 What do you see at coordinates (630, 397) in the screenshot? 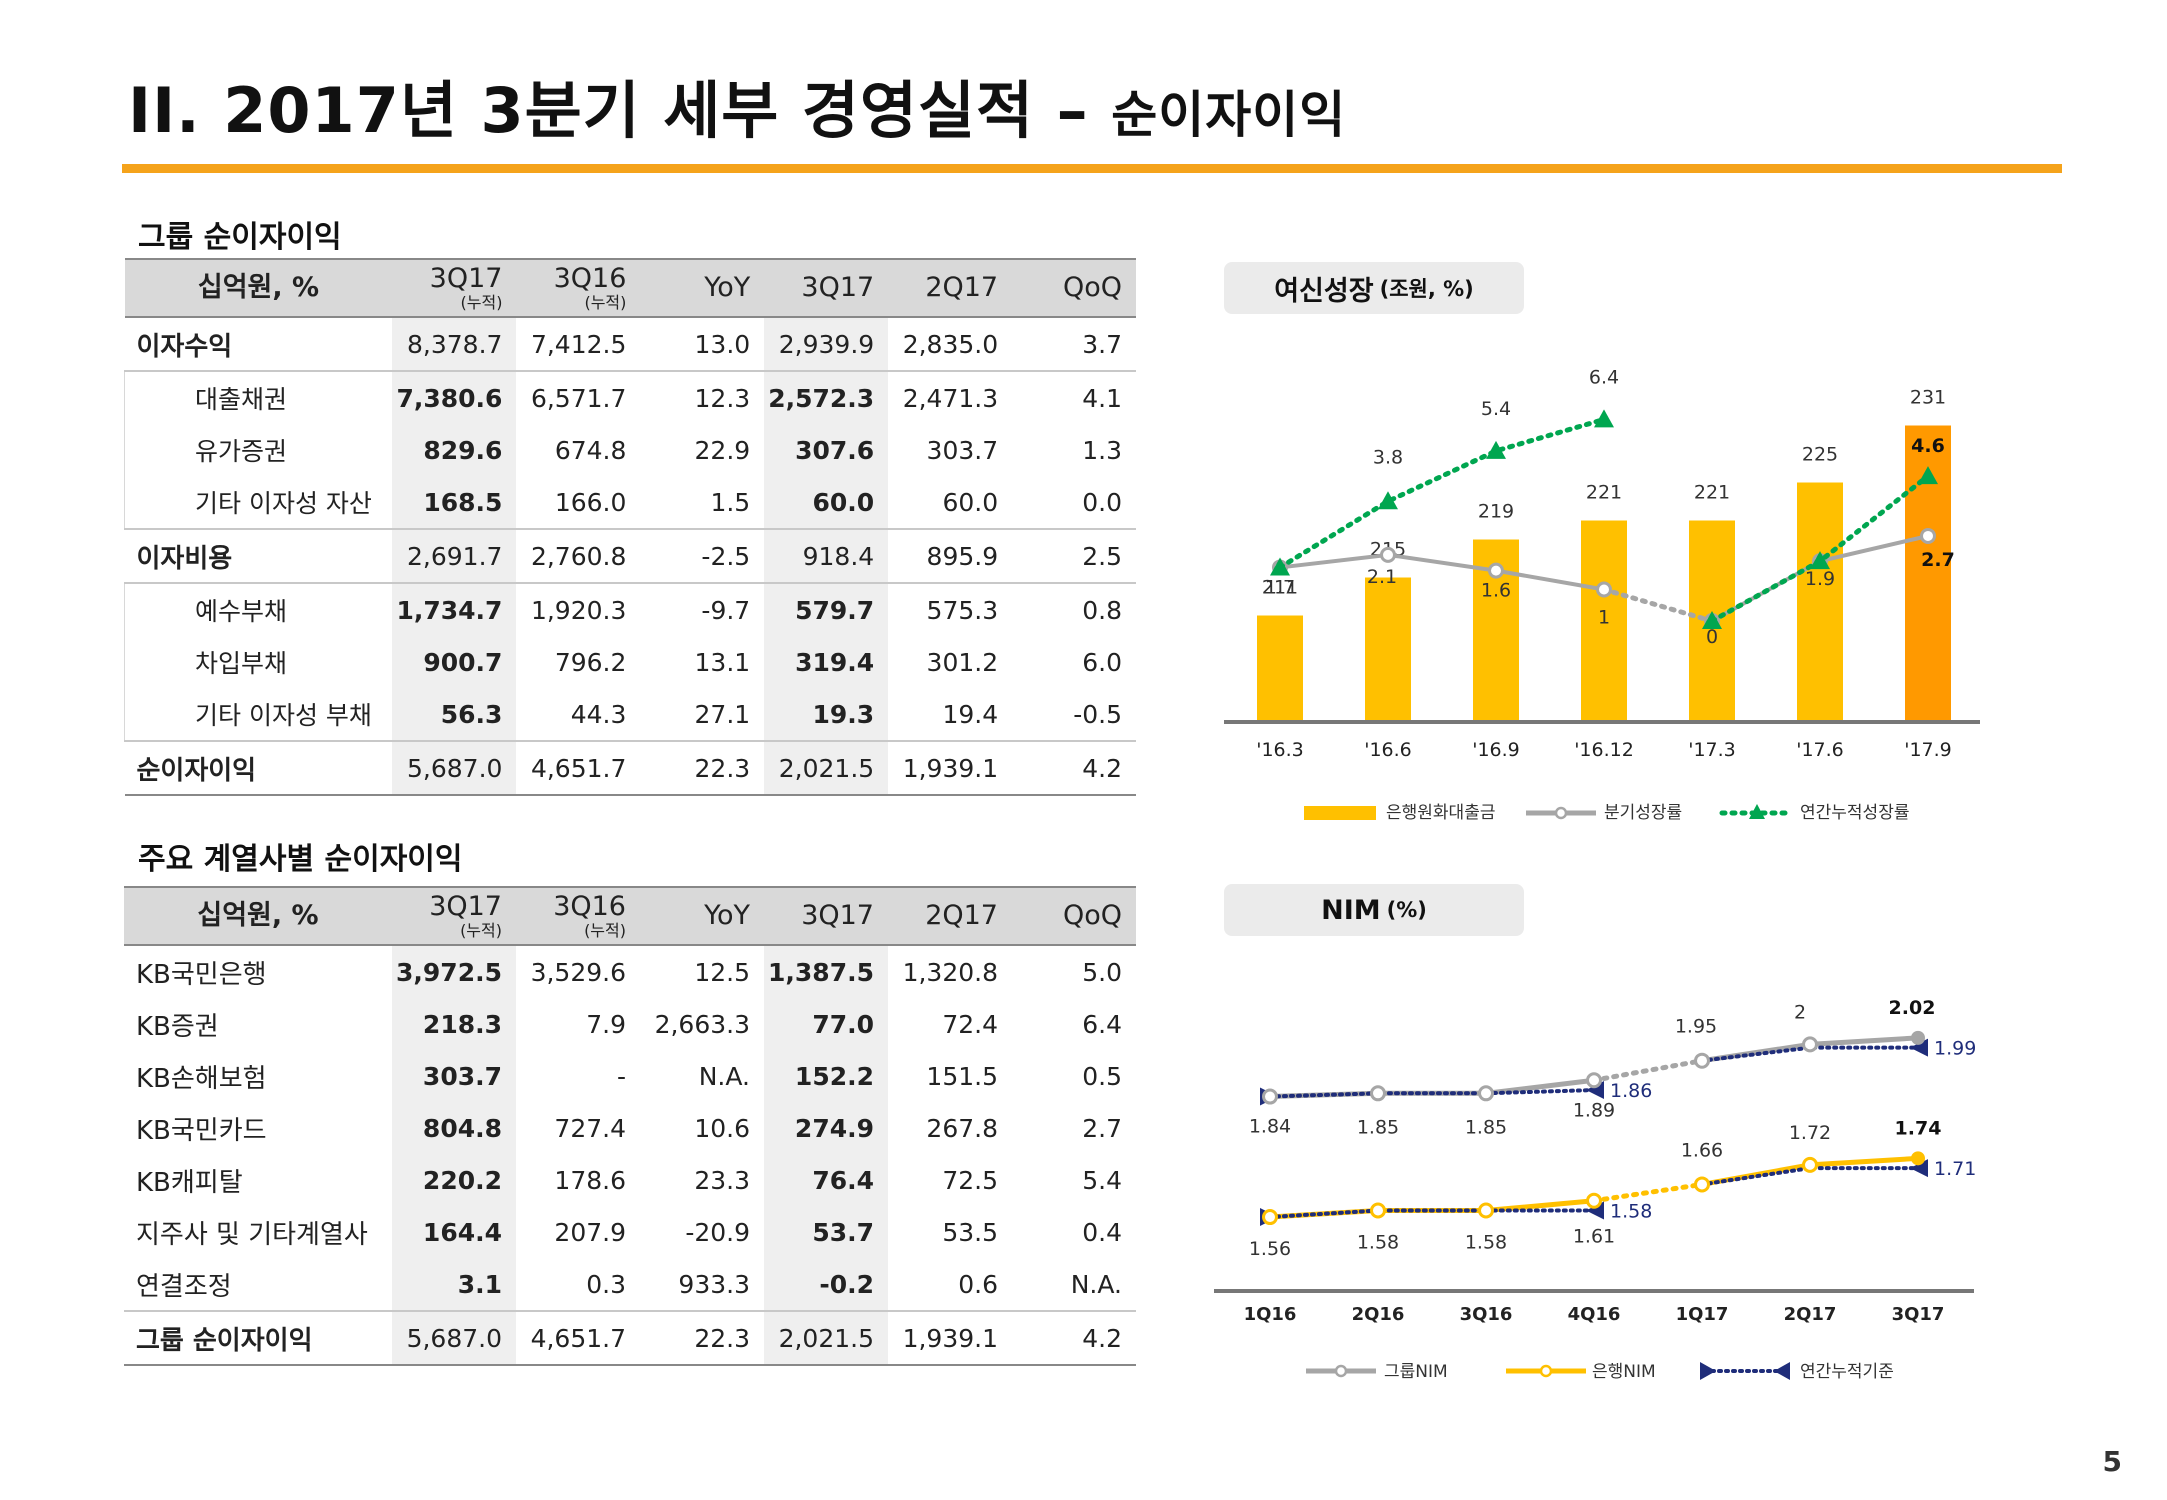
I see `table-row: 대출채권 7,380.6 6,571.7 12.3 2,572.3 2,471.3 4.1` at bounding box center [630, 397].